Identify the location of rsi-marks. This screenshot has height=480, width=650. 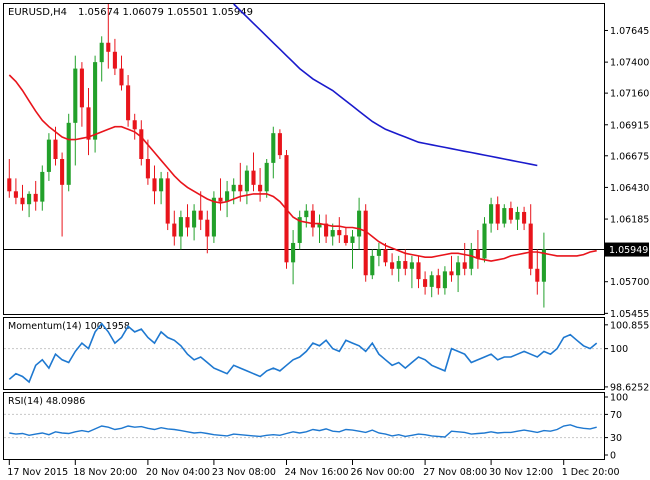
(303, 431).